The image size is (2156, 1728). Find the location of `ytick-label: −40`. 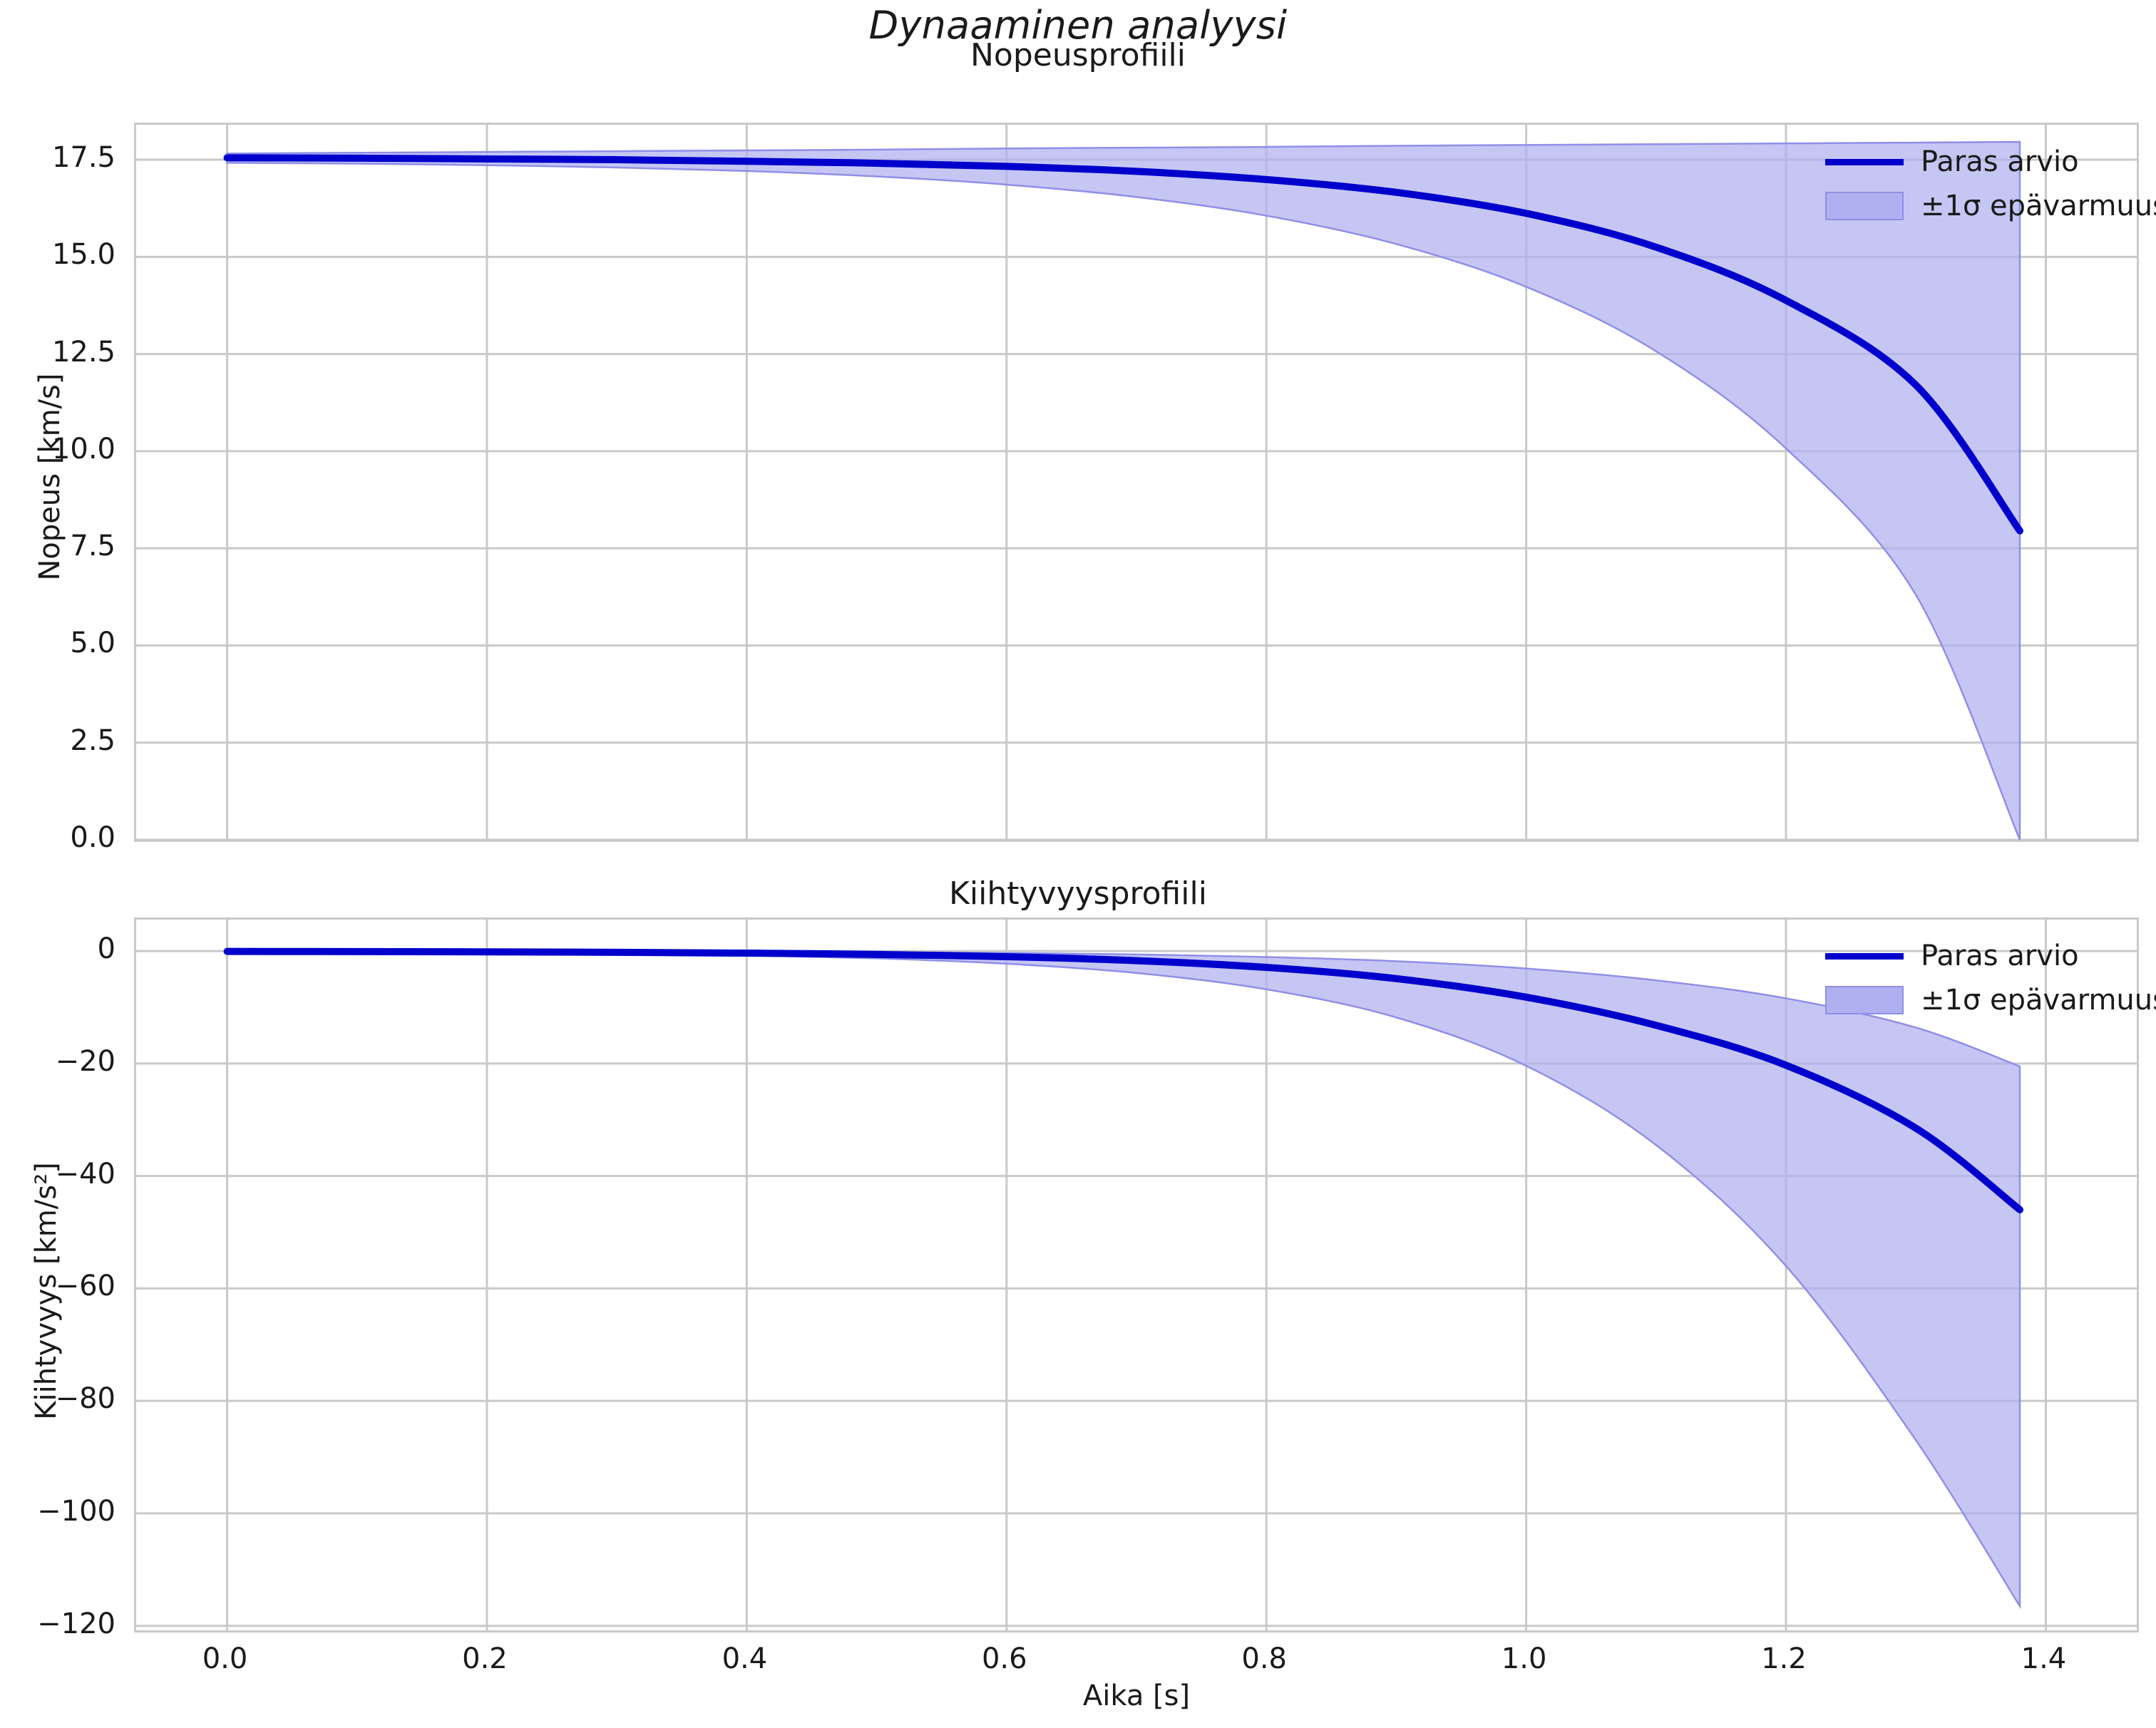

ytick-label: −40 is located at coordinates (85, 1173).